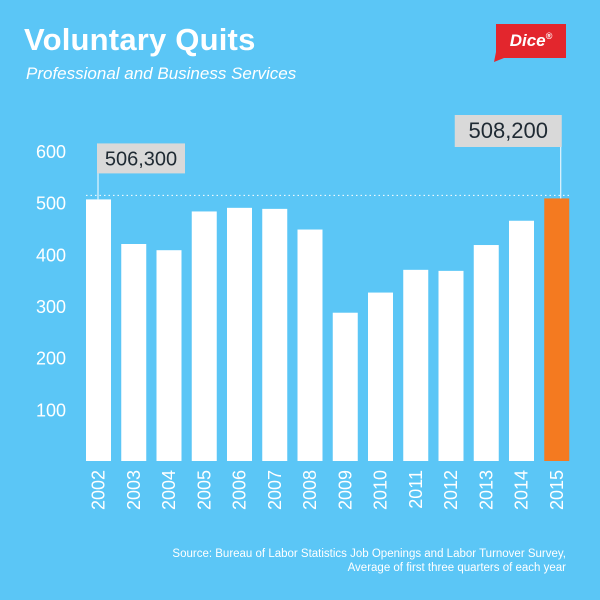  Describe the element at coordinates (51, 307) in the screenshot. I see `y-tick-label-300: 300` at that location.